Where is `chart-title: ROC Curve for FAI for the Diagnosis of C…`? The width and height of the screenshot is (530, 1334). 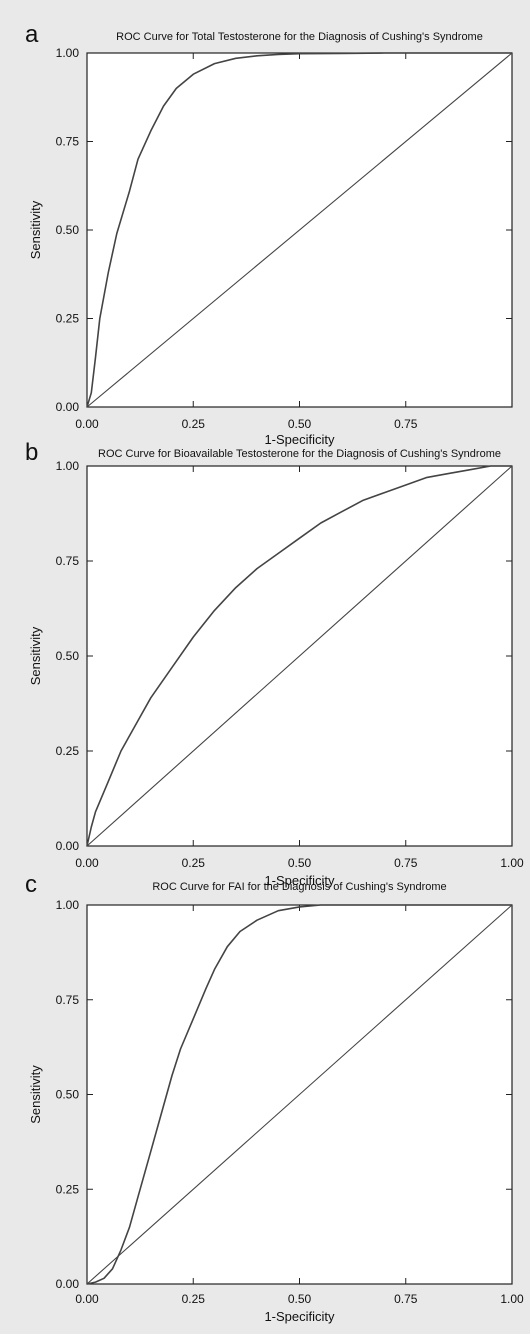
chart-title: ROC Curve for FAI for the Diagnosis of C… is located at coordinates (299, 887).